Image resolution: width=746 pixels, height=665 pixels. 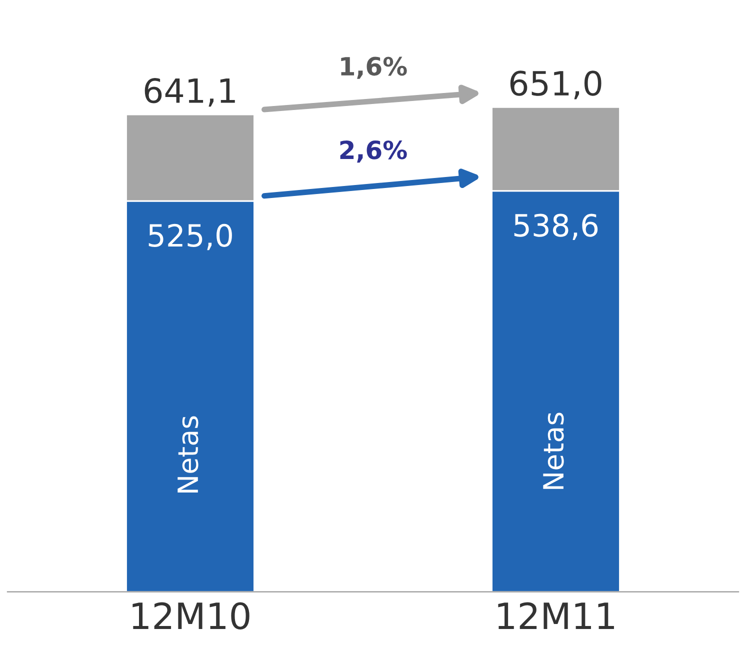 I want to click on total-label: 651,0, so click(x=556, y=85).